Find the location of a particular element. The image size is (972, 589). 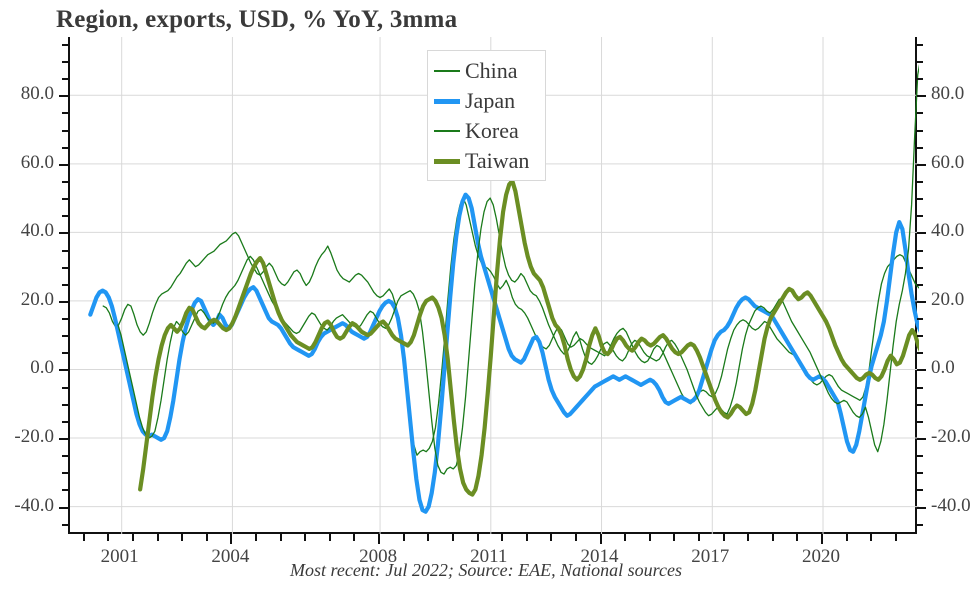

x-tick-label: 2014 is located at coordinates (599, 556).